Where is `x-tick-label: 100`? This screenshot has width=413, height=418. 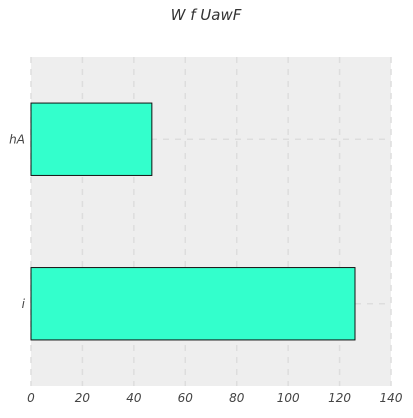 x-tick-label: 100 is located at coordinates (288, 398).